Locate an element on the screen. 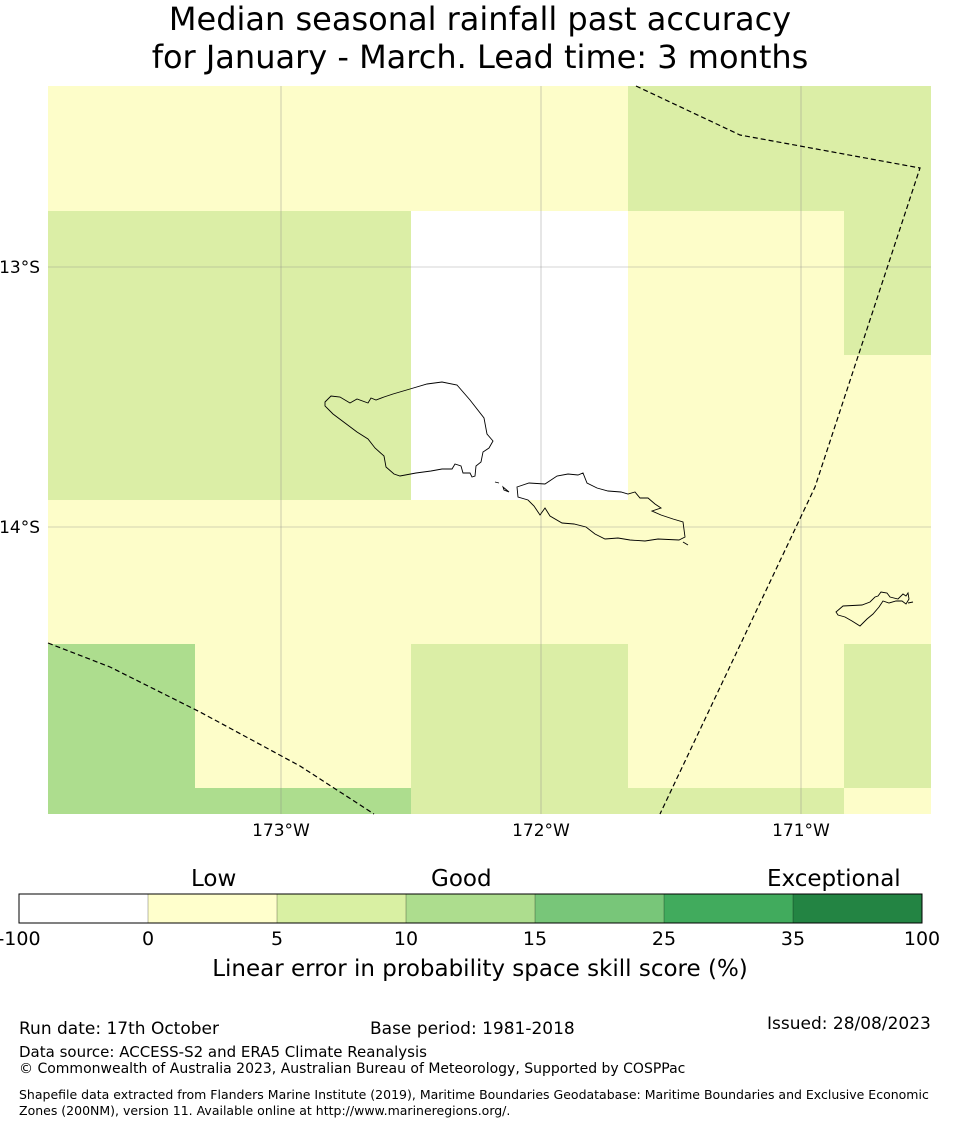  colorbar-tick-label: 100 is located at coordinates (922, 939).